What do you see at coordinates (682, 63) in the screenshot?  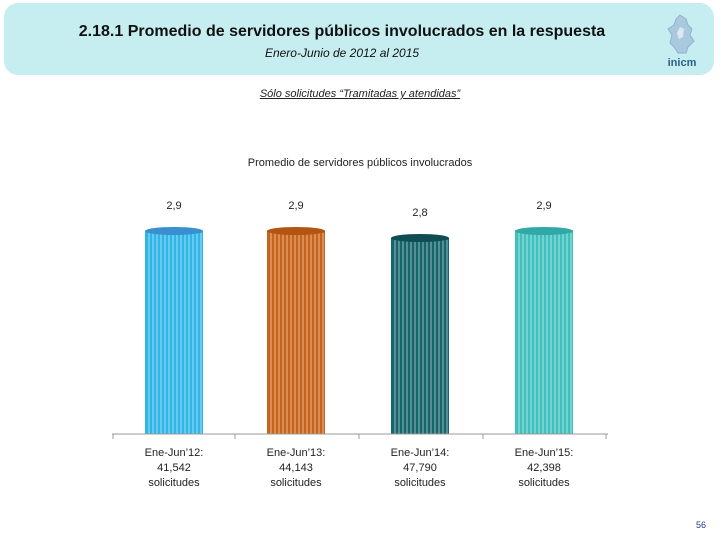 I see `logo-text: inicm` at bounding box center [682, 63].